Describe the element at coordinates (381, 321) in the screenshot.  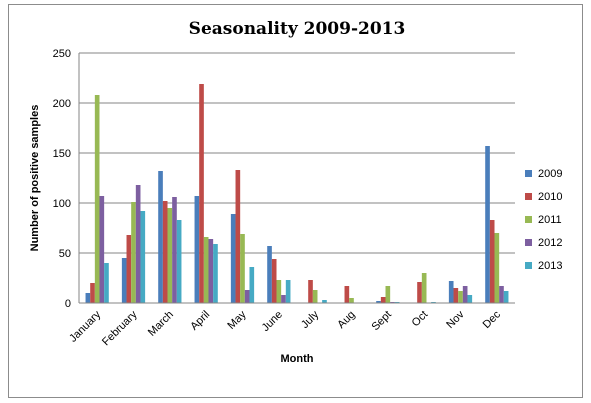
I see `x-tick-label: Sept` at that location.